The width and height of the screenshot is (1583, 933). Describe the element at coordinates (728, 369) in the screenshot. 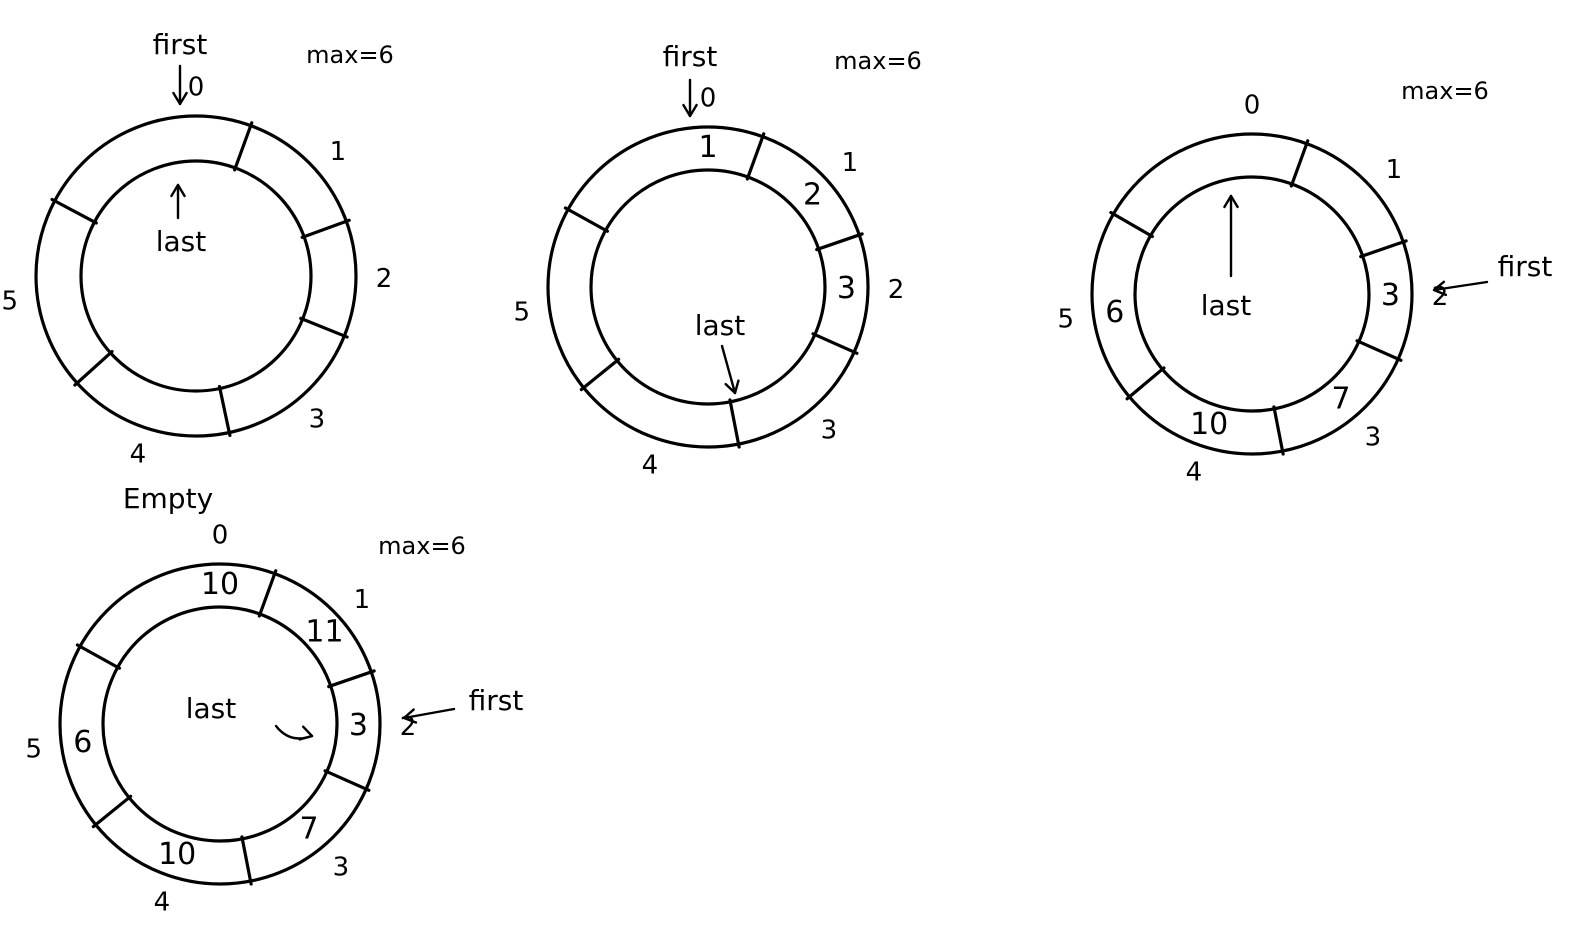

I see `last-arrow` at that location.